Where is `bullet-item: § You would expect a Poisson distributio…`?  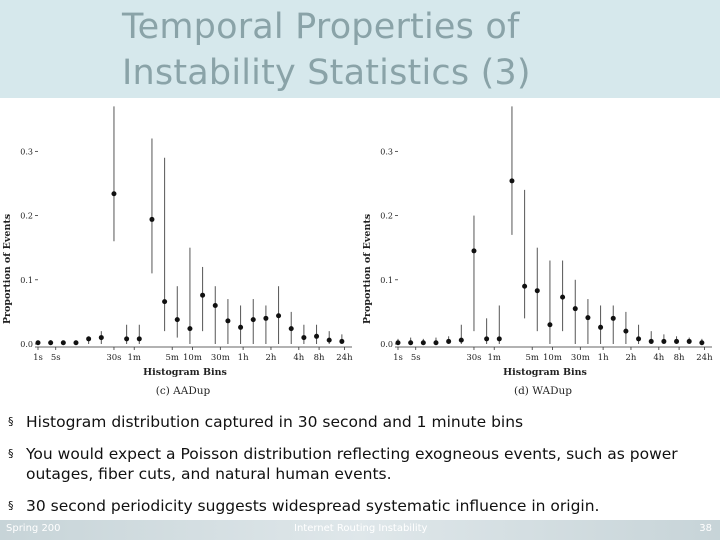 bullet-item: § You would expect a Poisson distributio… is located at coordinates (361, 464).